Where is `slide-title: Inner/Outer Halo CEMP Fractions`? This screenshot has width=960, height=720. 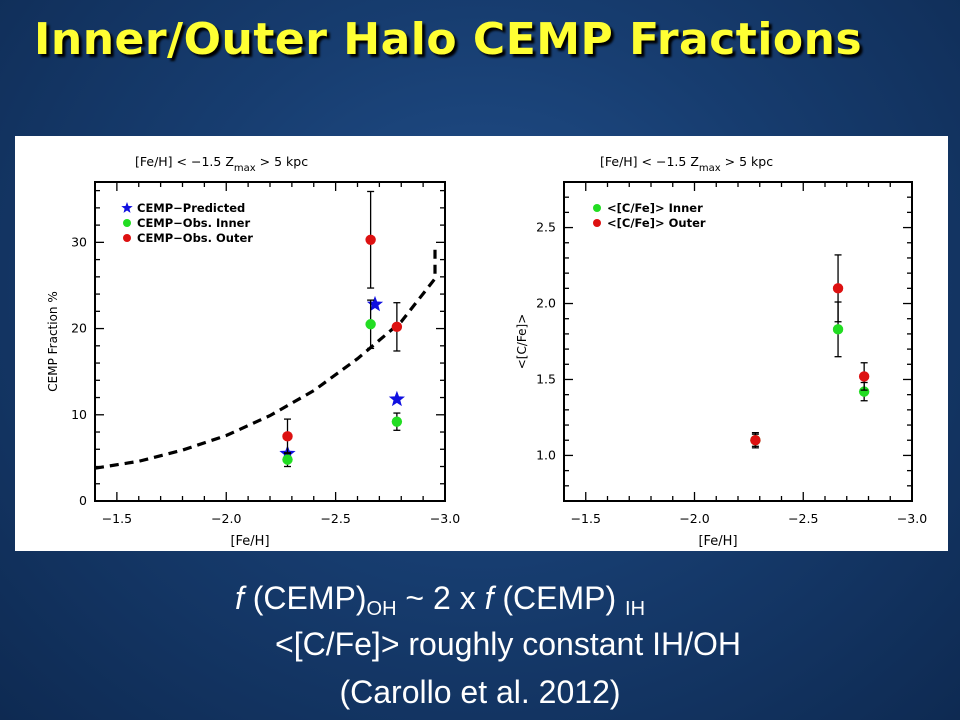 slide-title: Inner/Outer Halo CEMP Fractions is located at coordinates (448, 39).